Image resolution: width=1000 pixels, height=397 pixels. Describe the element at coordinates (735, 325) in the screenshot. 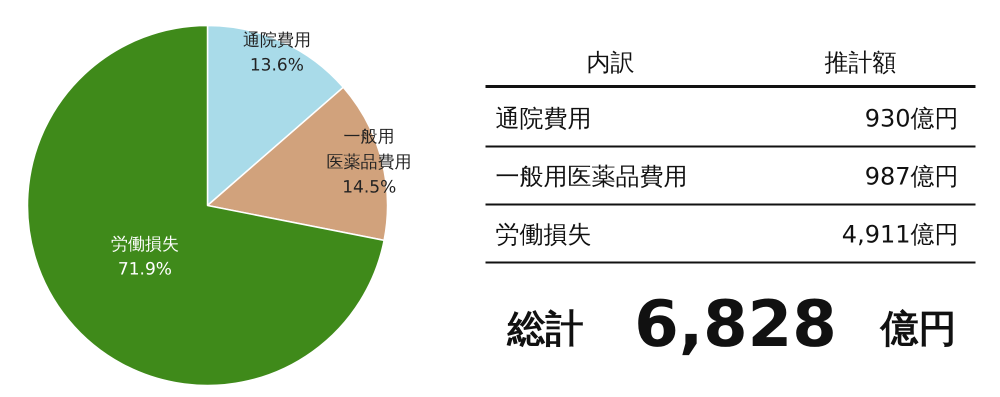

I see `text: 6,828` at that location.